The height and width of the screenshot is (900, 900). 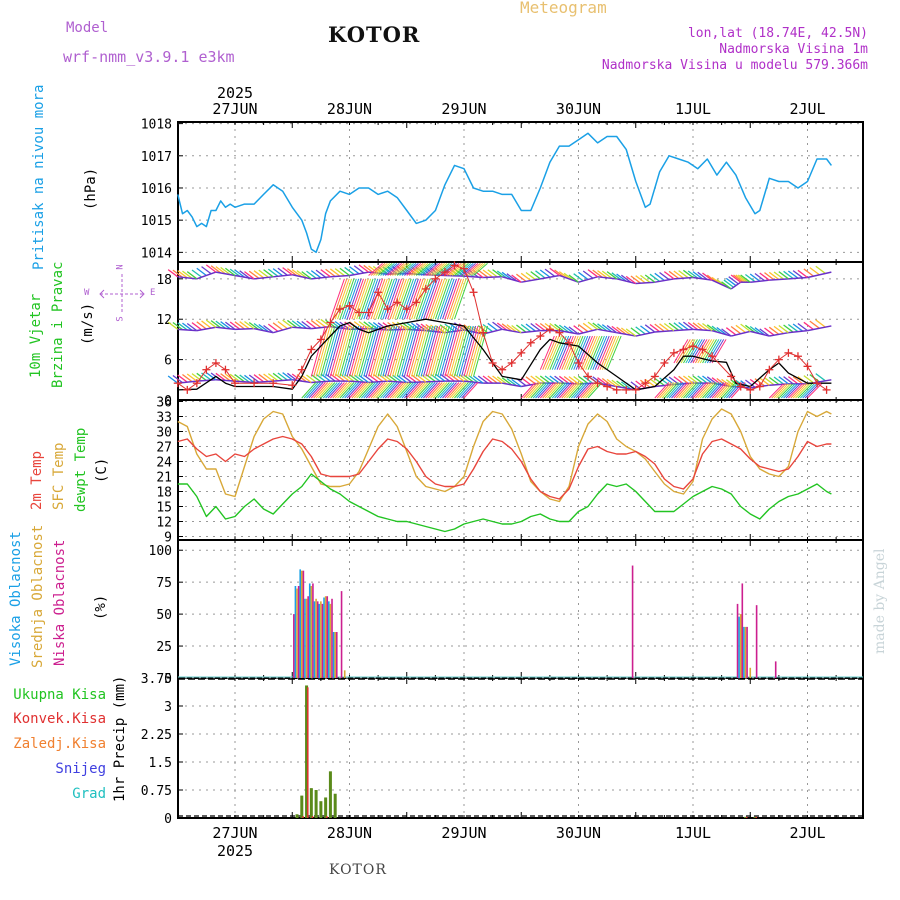 I want to click on ytick-label-temperature: 9, so click(x=168, y=538).